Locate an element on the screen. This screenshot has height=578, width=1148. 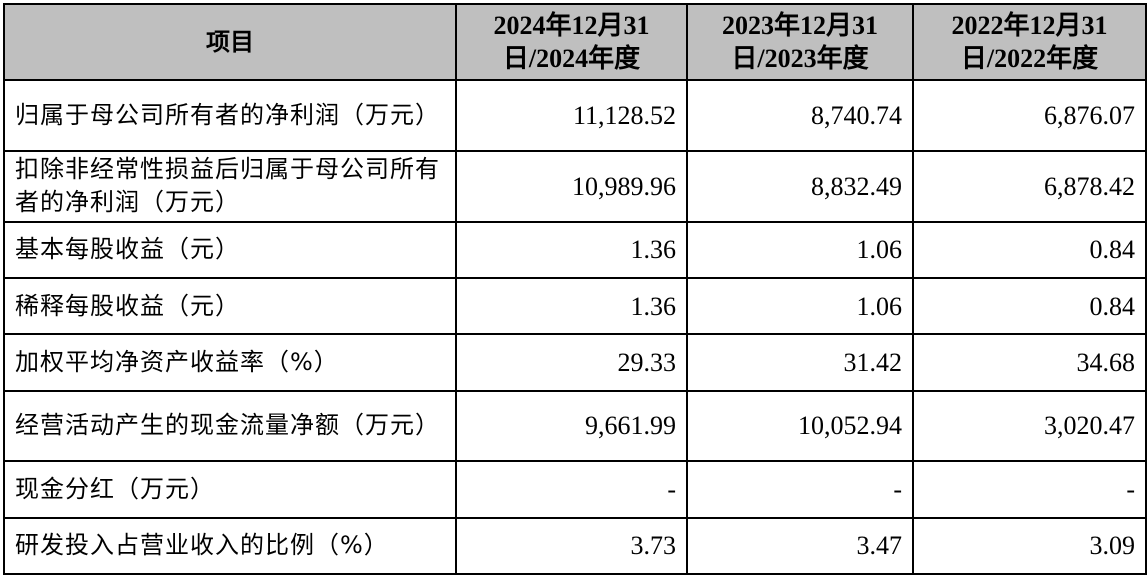
value-2024: 9,661.99 is located at coordinates (571, 426).